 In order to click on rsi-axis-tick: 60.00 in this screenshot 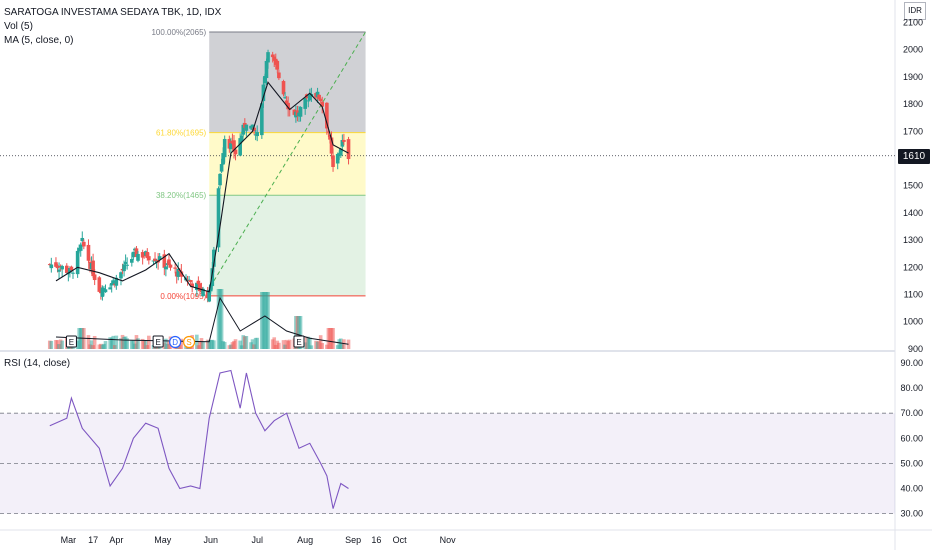, I will do `click(911, 438)`.